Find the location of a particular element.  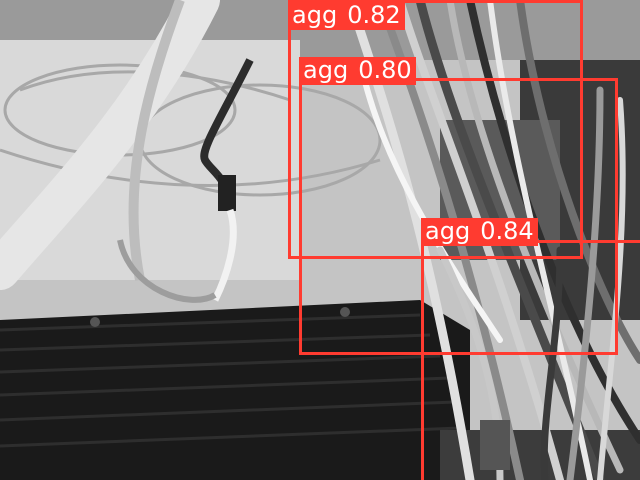

detection-score: 0.84 is located at coordinates (507, 231).